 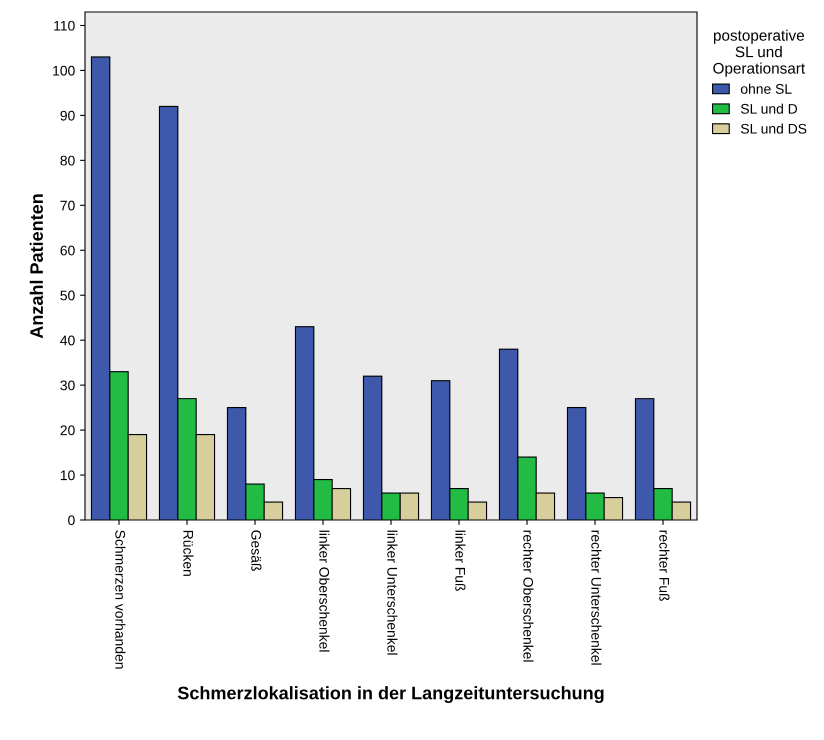 I want to click on y-tick-label: 110, so click(x=64, y=25).